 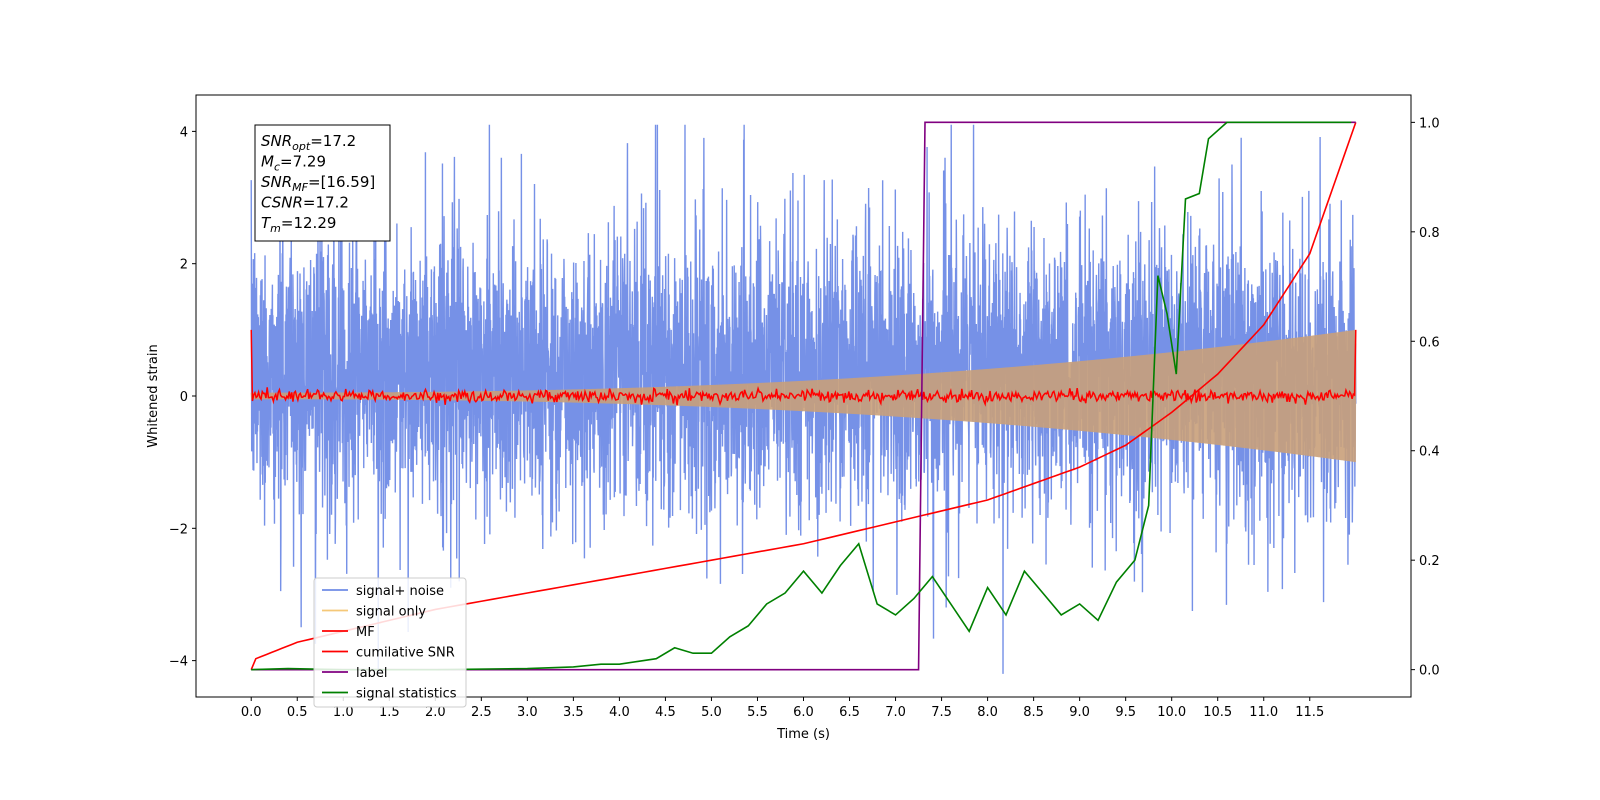 I want to click on x-tick-label: 11.0, so click(x=1263, y=712).